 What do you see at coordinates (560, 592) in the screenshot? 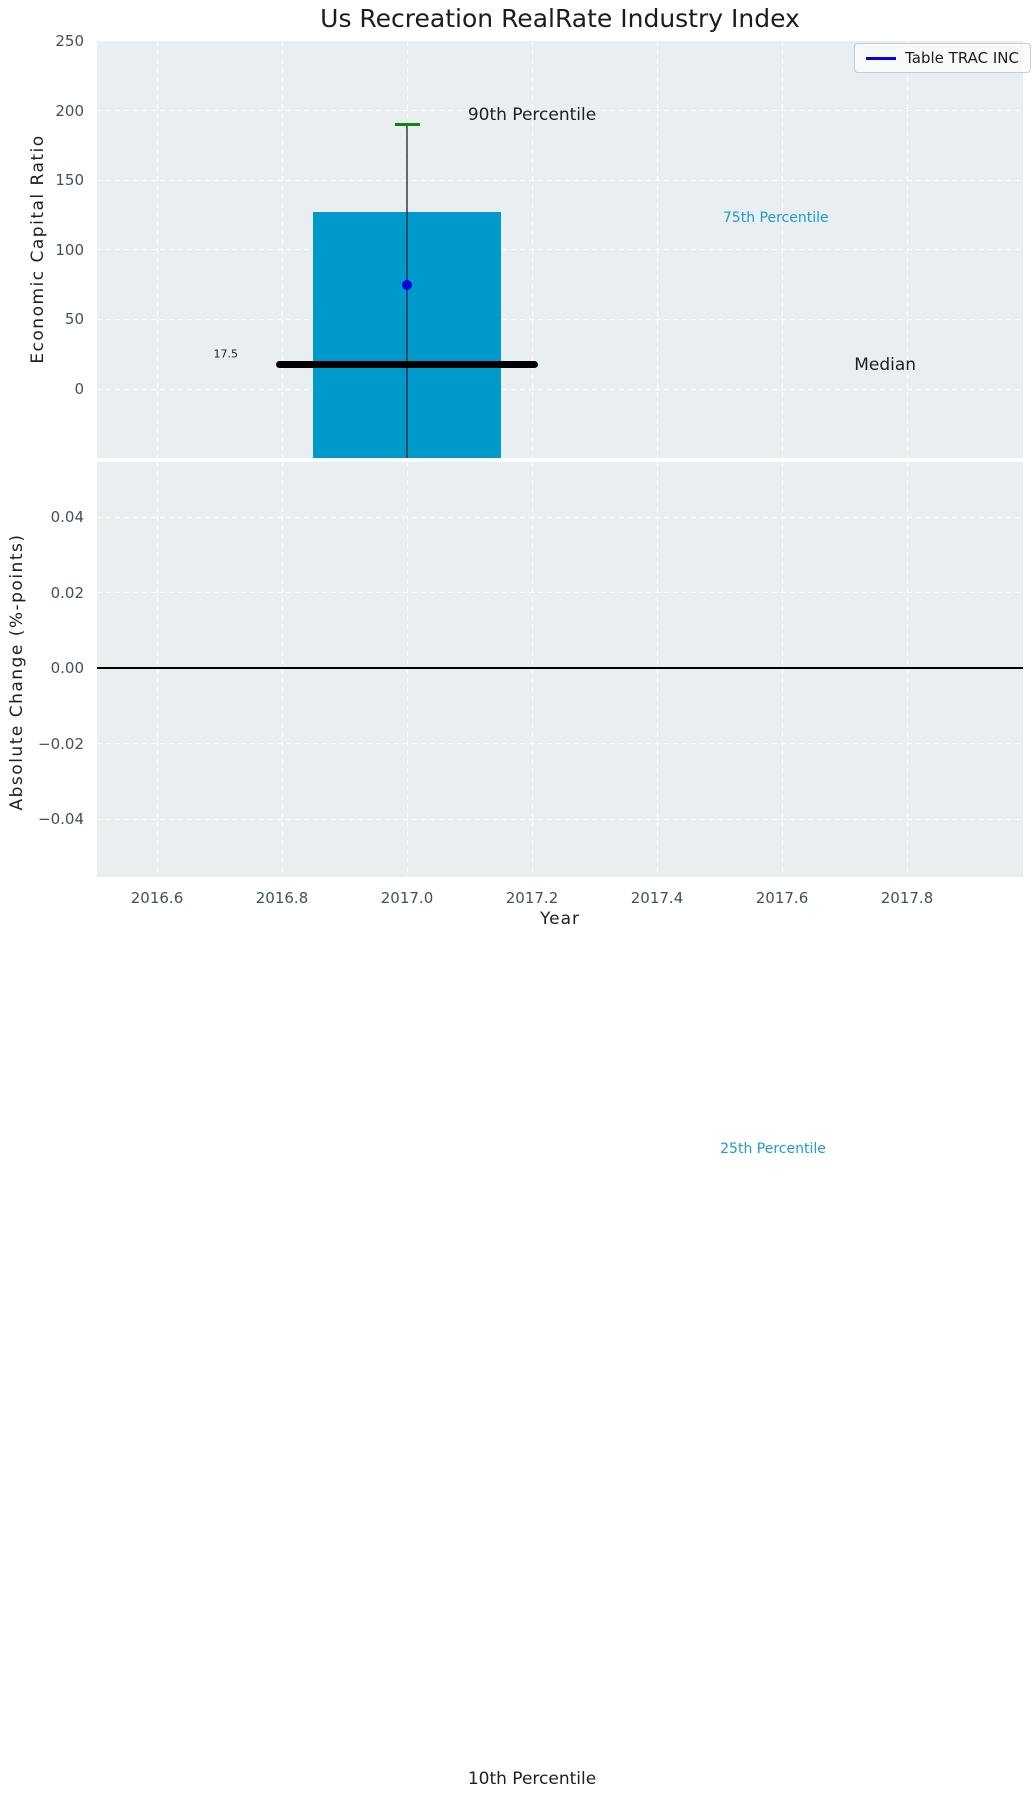
I see `gridline-y-0.02` at bounding box center [560, 592].